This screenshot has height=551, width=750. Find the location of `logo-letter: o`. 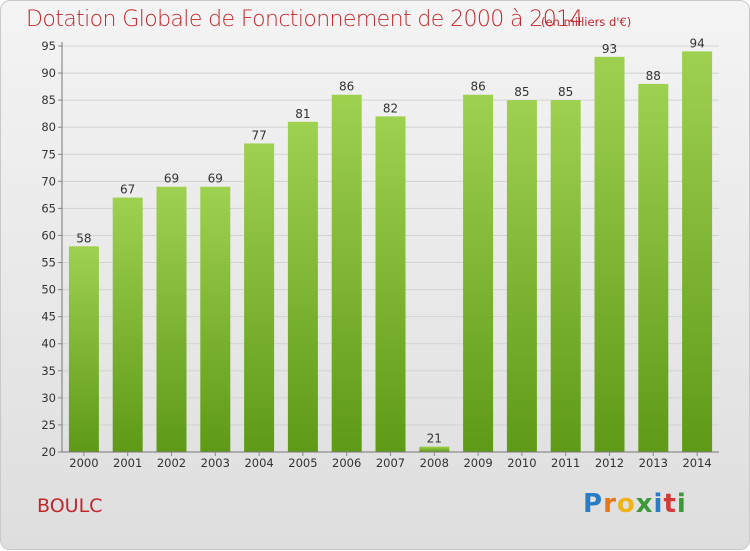

logo-letter: o is located at coordinates (626, 504).